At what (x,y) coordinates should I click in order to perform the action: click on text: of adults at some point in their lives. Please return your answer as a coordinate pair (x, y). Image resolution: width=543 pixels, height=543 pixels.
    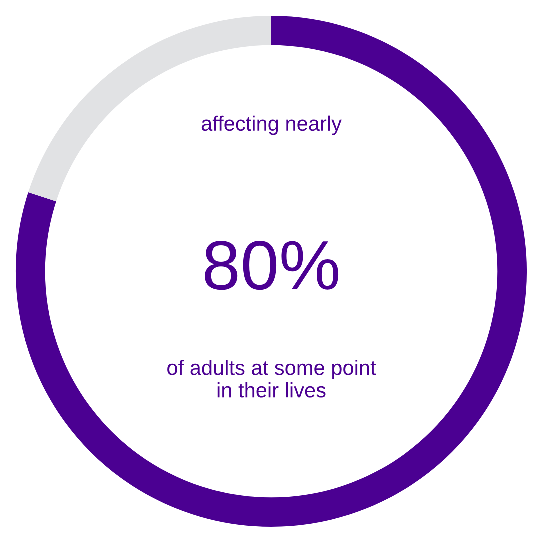
    Looking at the image, I should click on (272, 379).